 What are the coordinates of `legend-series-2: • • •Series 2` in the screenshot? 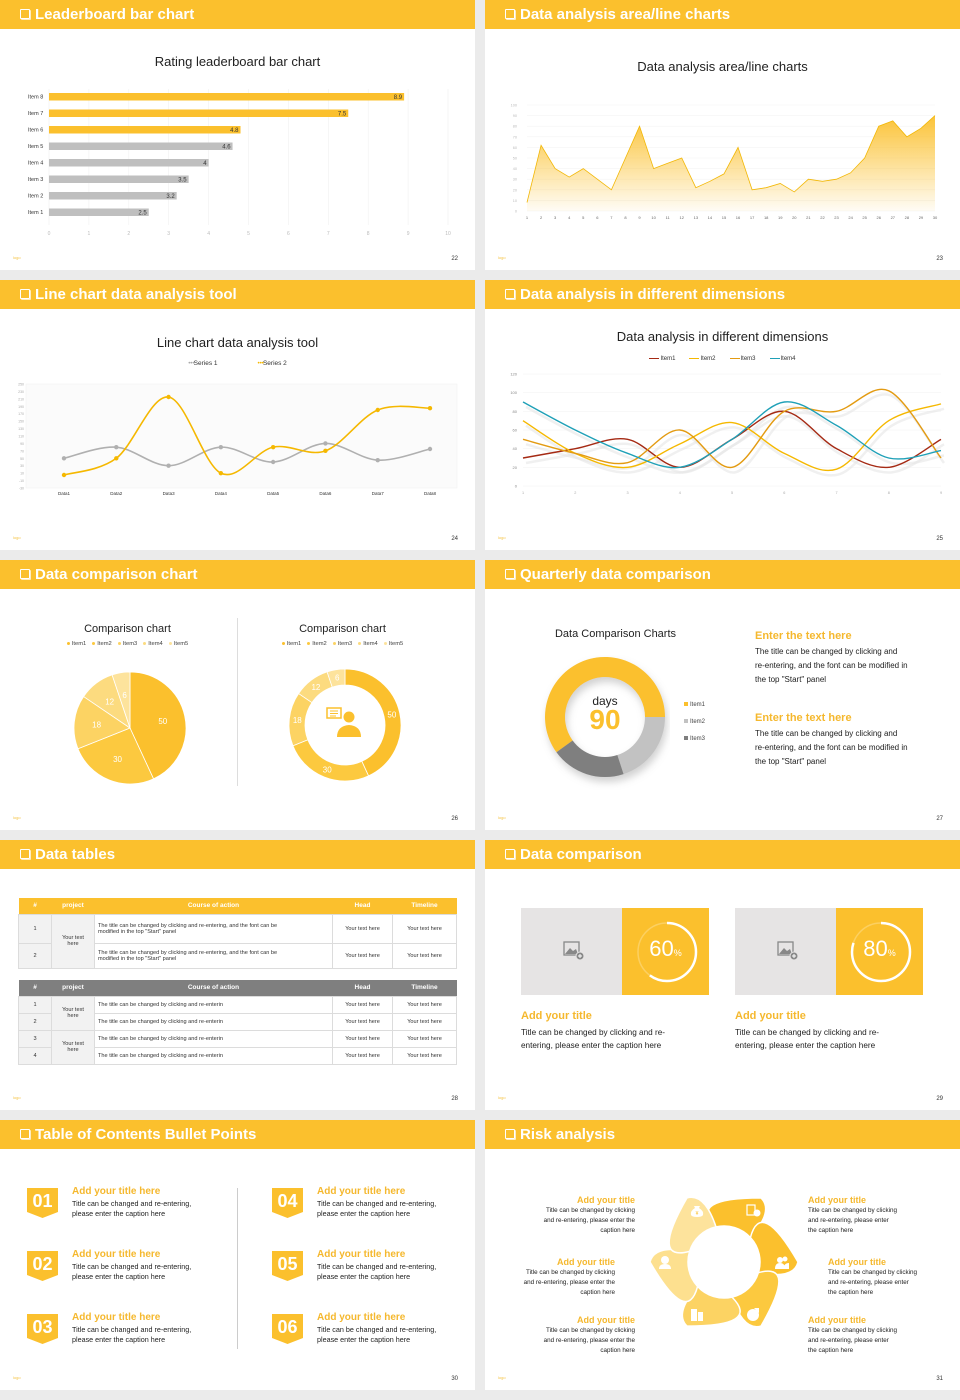 It's located at (272, 363).